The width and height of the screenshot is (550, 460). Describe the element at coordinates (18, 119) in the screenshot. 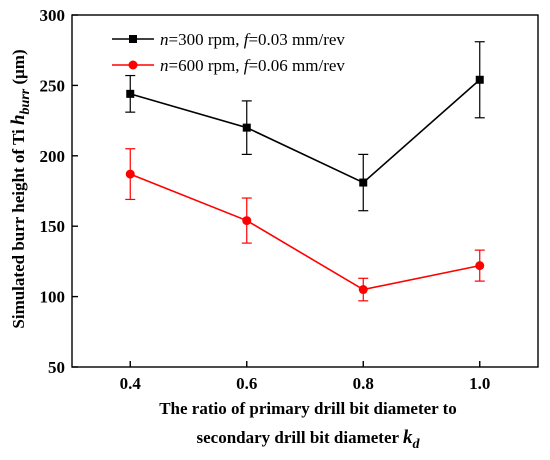

I see `y-axis-symbol: h` at that location.